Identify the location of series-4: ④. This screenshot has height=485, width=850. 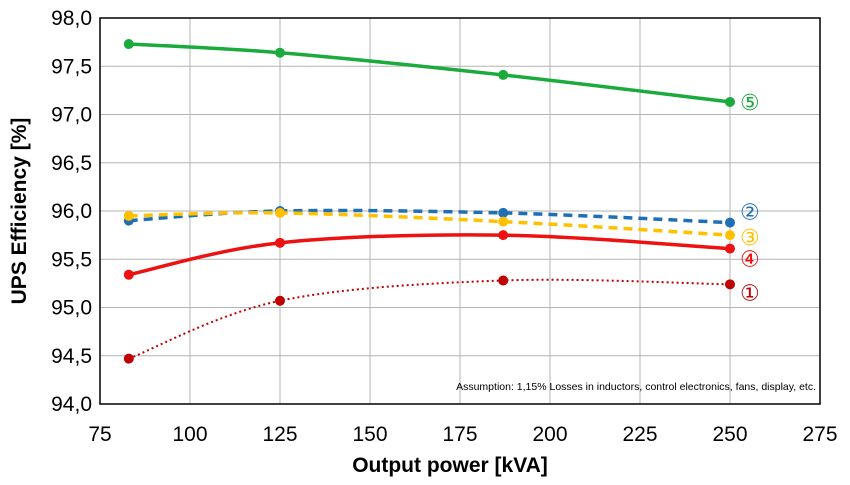
(441, 255).